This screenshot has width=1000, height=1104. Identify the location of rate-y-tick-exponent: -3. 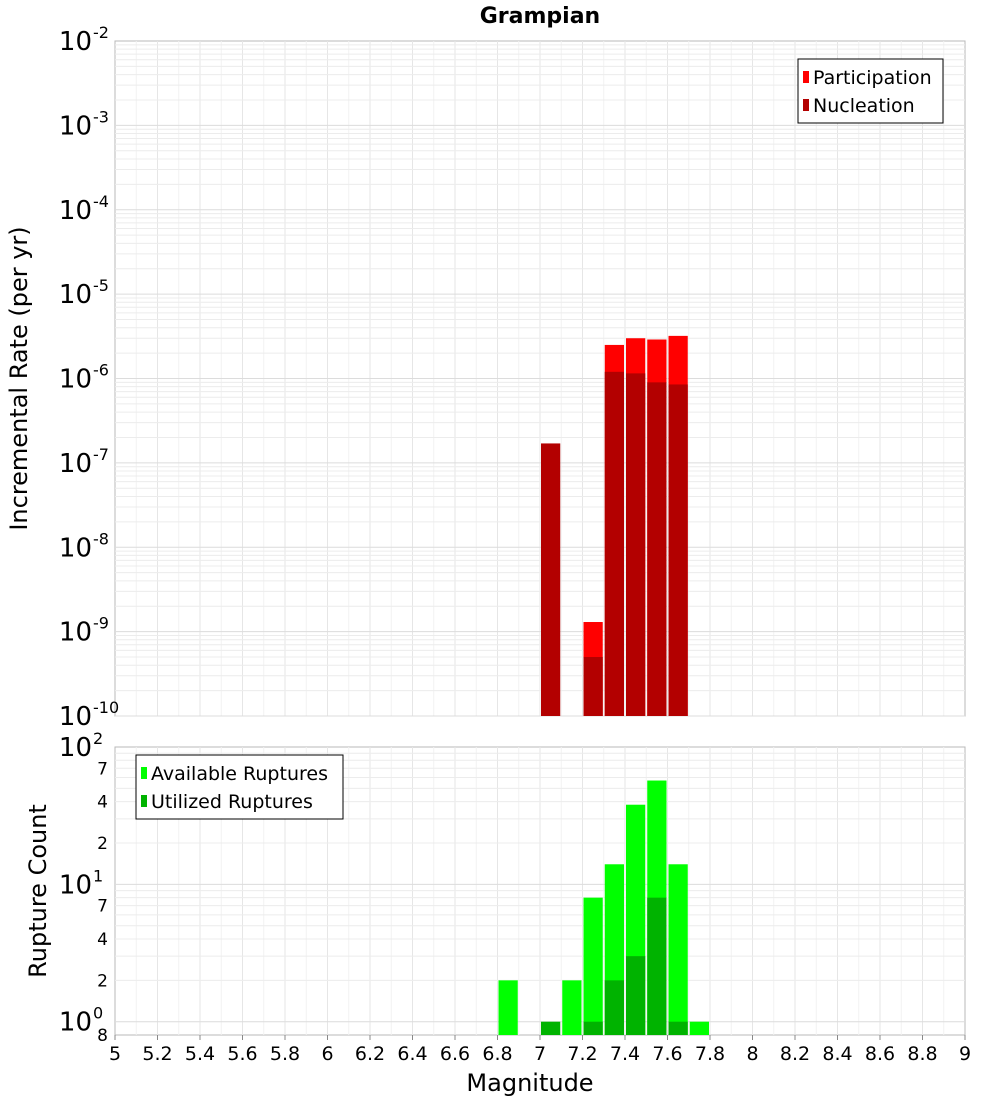
(101, 116).